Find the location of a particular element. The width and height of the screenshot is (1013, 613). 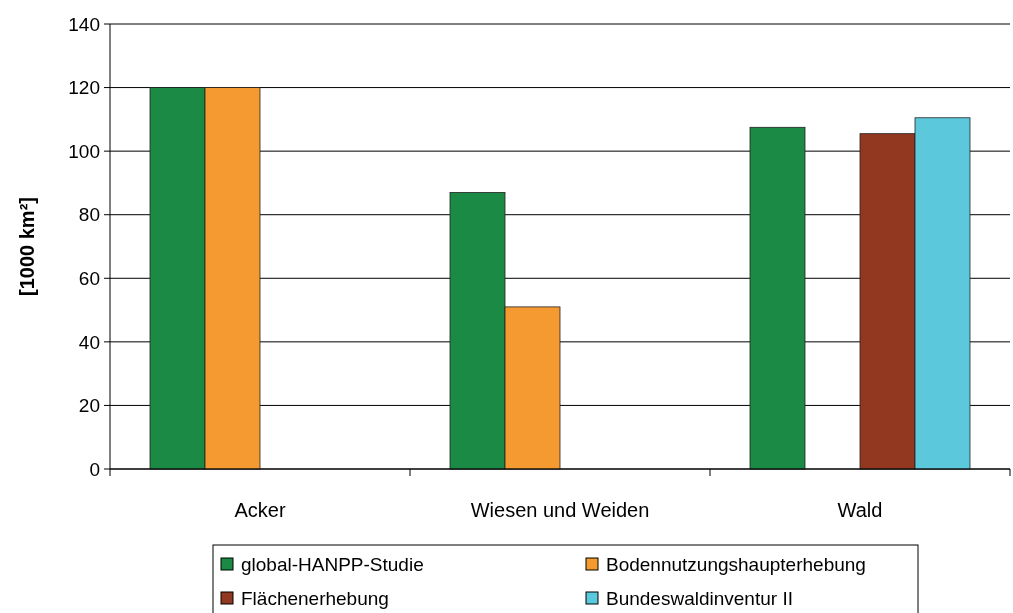

y-tick-label: 120 is located at coordinates (84, 88).